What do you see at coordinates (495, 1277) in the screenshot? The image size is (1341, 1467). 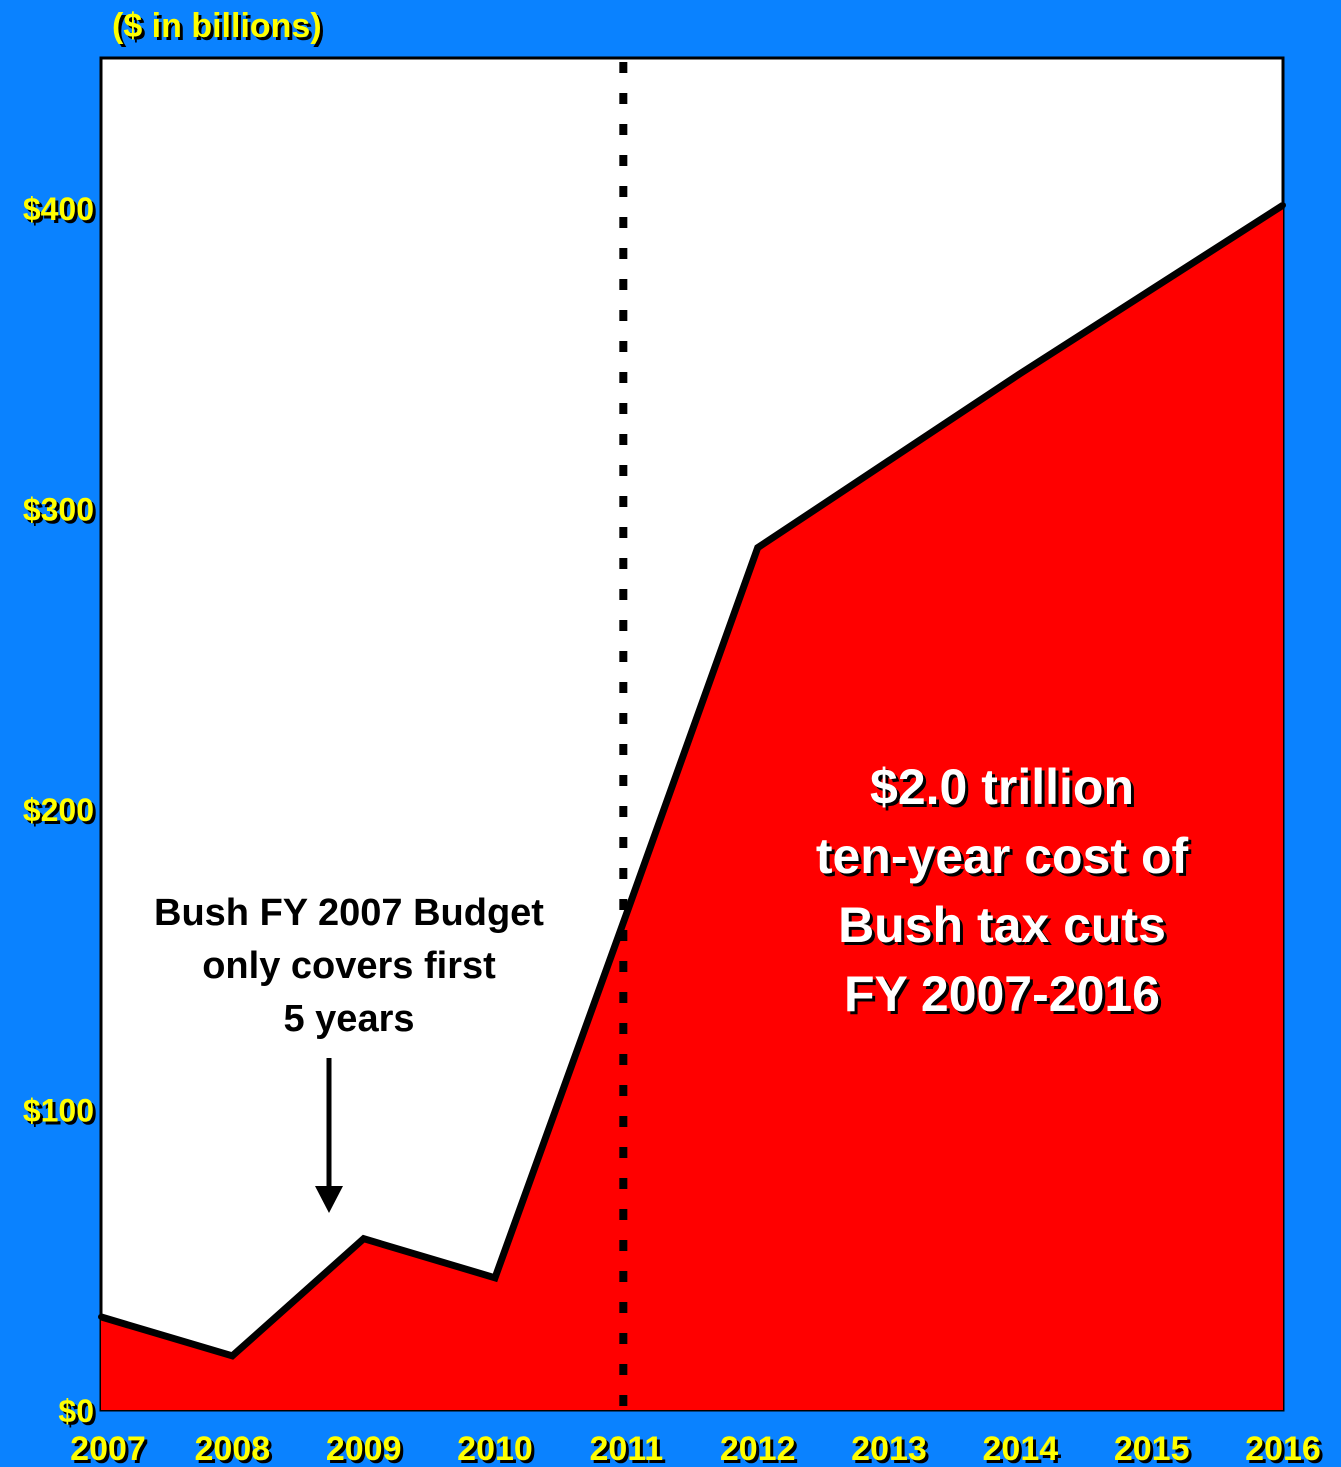 I see `data-point-2010` at bounding box center [495, 1277].